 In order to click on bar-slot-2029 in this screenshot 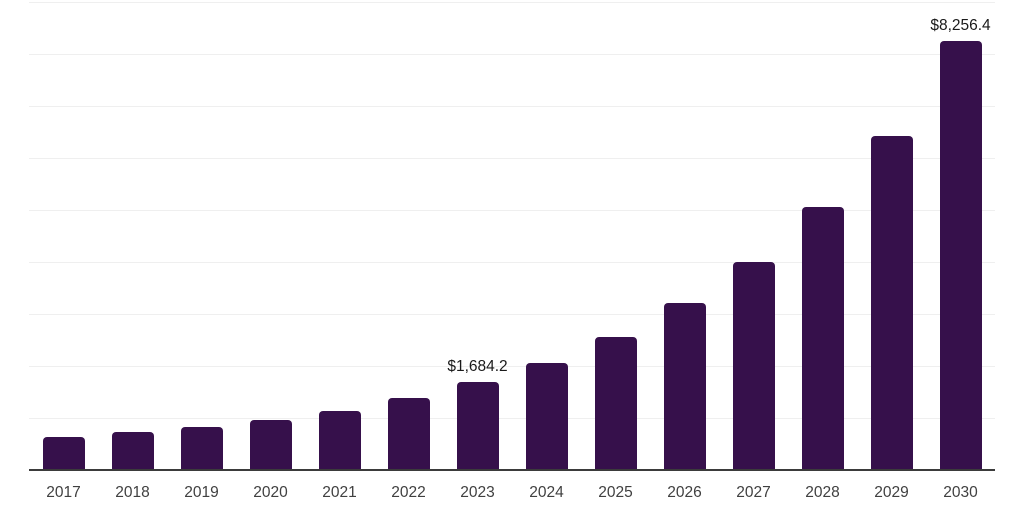, I will do `click(891, 236)`.